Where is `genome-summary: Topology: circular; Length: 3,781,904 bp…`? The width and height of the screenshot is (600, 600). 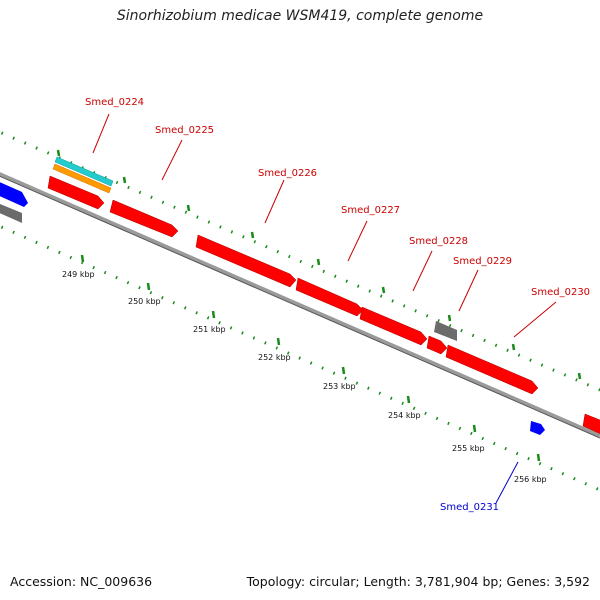
genome-summary: Topology: circular; Length: 3,781,904 bp… is located at coordinates (418, 581).